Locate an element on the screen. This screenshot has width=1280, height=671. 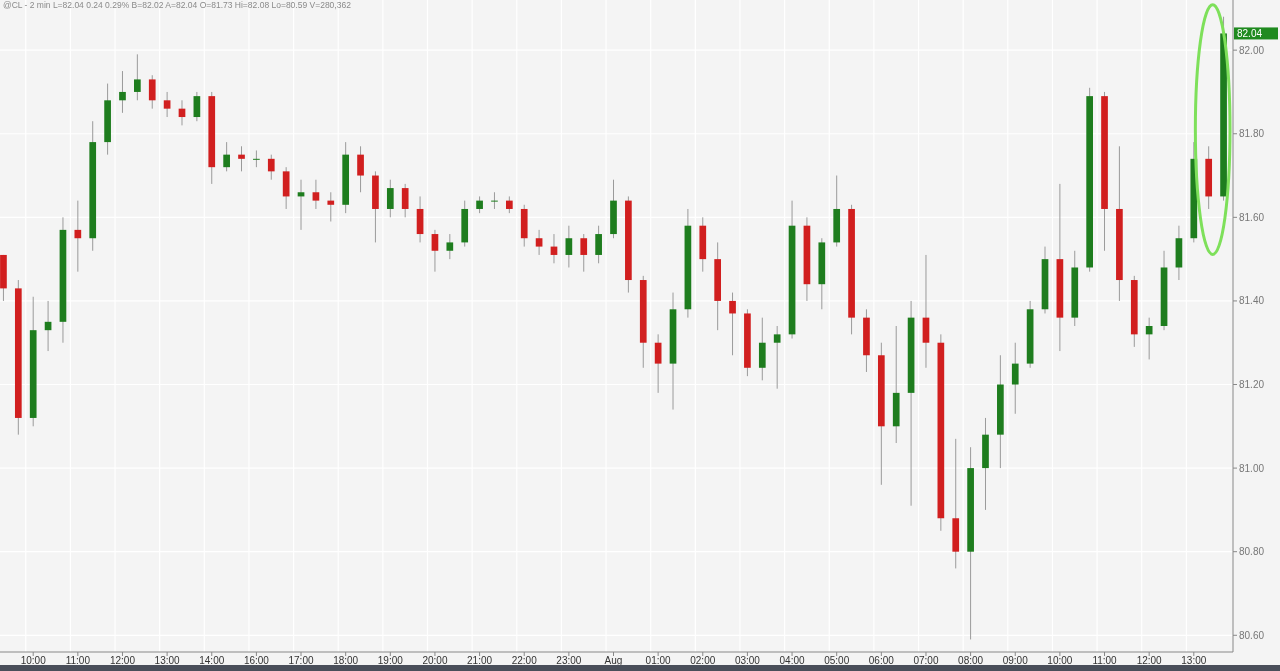
x-tick-label: 23:00 is located at coordinates (569, 660).